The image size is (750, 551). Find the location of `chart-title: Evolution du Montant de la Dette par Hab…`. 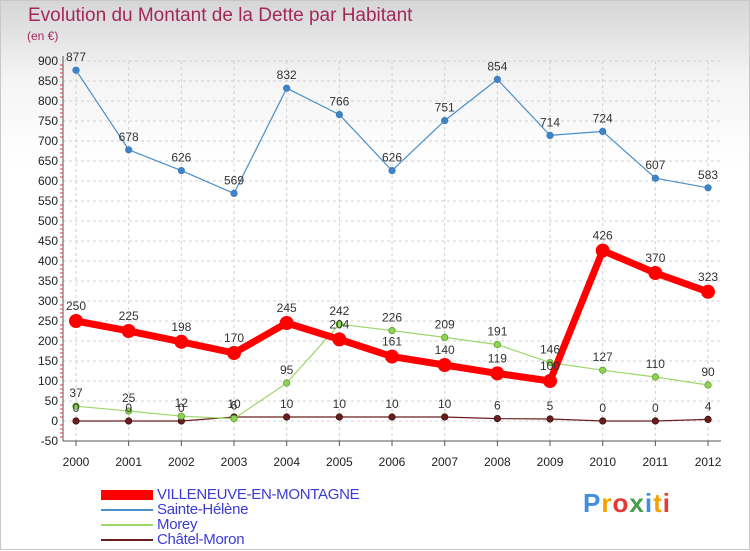

chart-title: Evolution du Montant de la Dette par Hab… is located at coordinates (220, 15).